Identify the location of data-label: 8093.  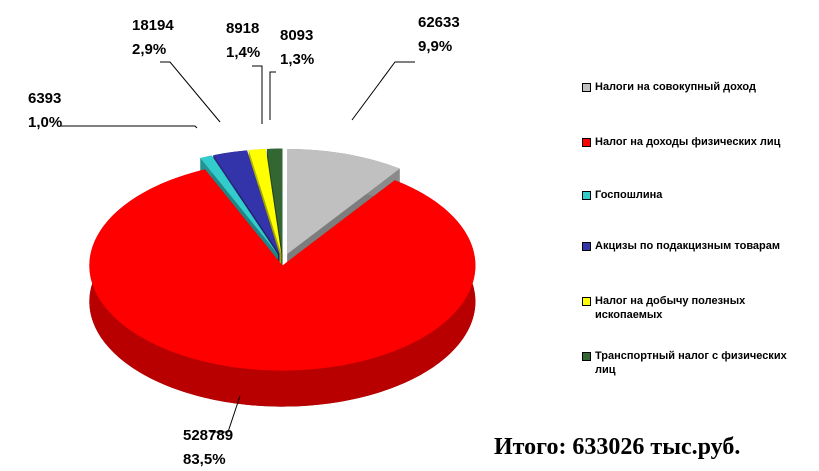
(296, 35).